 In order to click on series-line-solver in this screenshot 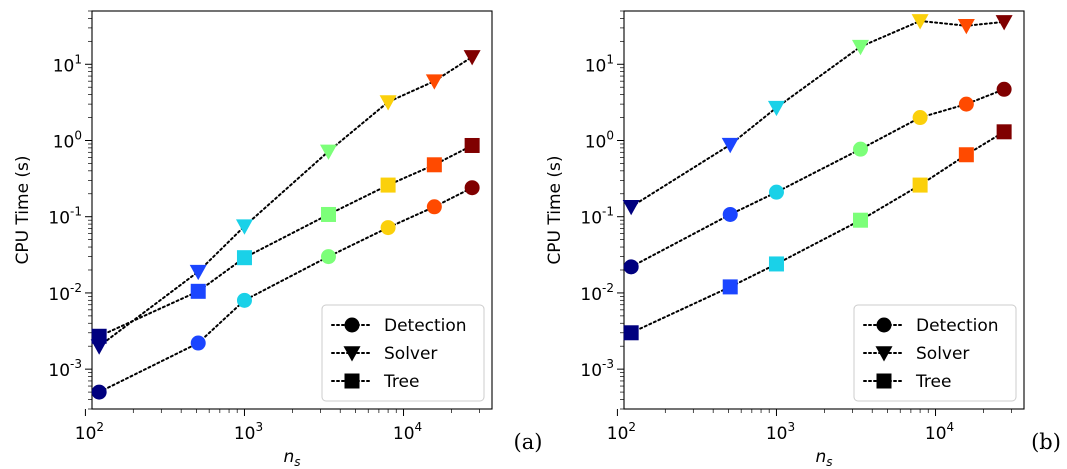, I will do `click(818, 113)`.